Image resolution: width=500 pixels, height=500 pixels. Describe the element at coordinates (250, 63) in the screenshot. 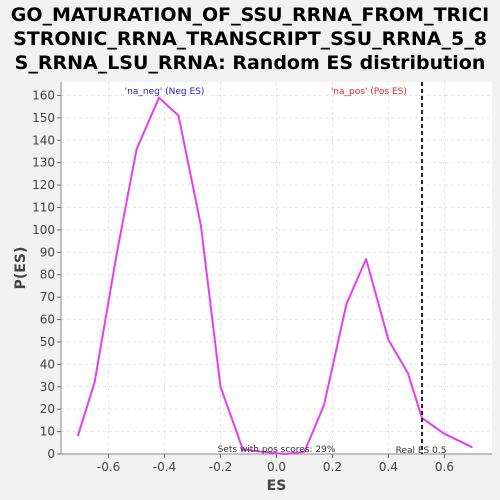

I see `chart-title-line-3: S_RRNA_LSU_RRNA: Random ES distribution` at that location.